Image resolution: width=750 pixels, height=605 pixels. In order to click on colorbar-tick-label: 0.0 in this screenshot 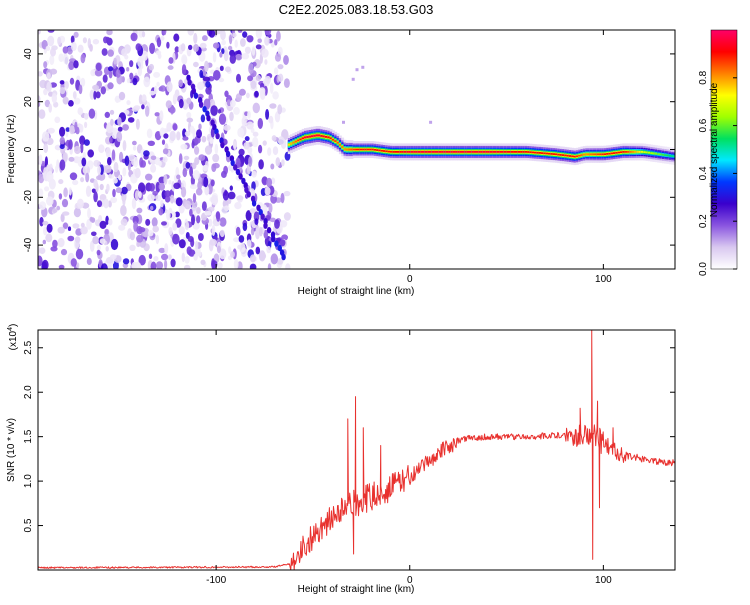, I will do `click(703, 269)`.